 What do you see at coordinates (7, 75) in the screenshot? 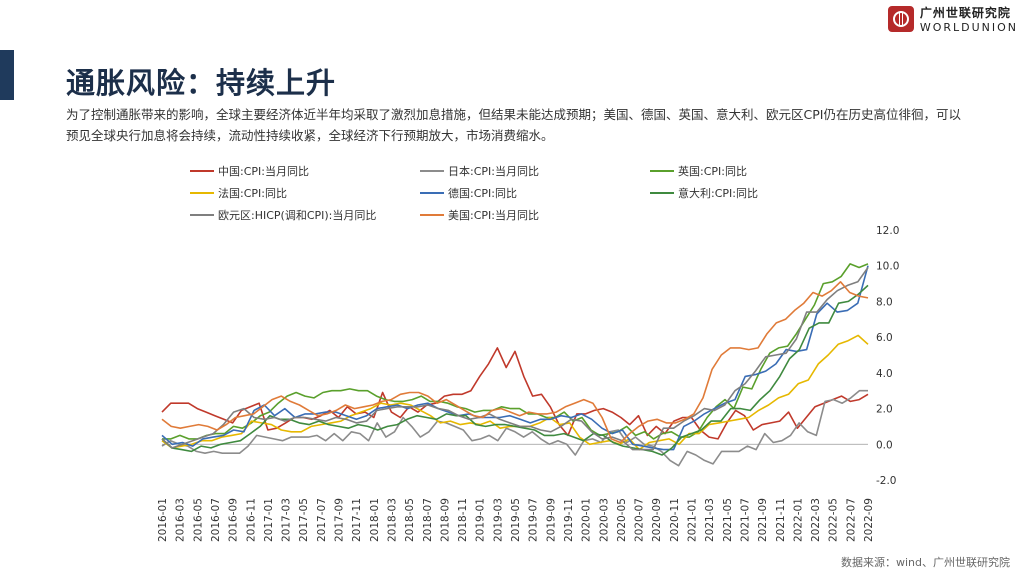
I see `title-accent-bar` at bounding box center [7, 75].